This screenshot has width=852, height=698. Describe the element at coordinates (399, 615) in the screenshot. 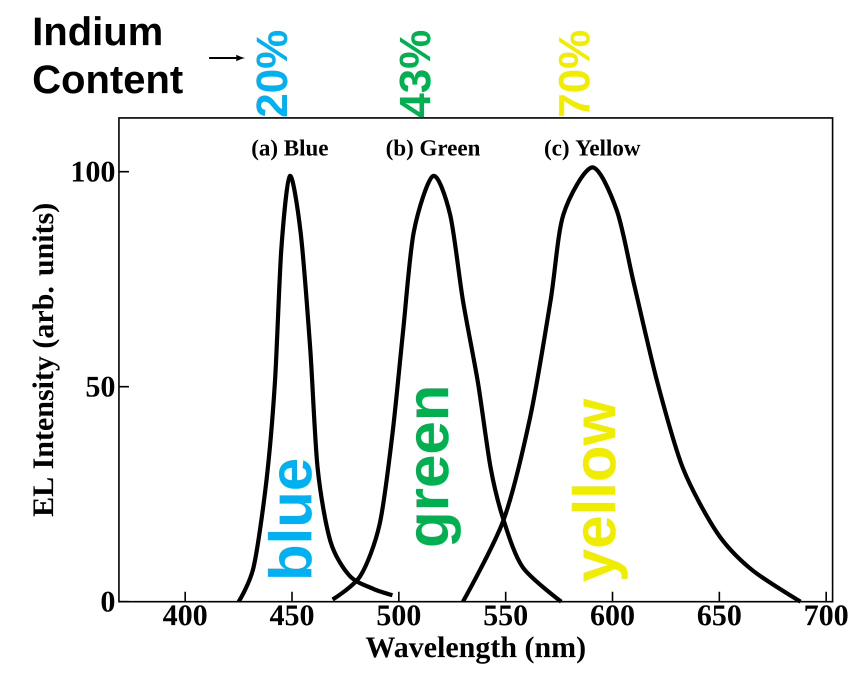

I see `x-tick-label: 500` at that location.